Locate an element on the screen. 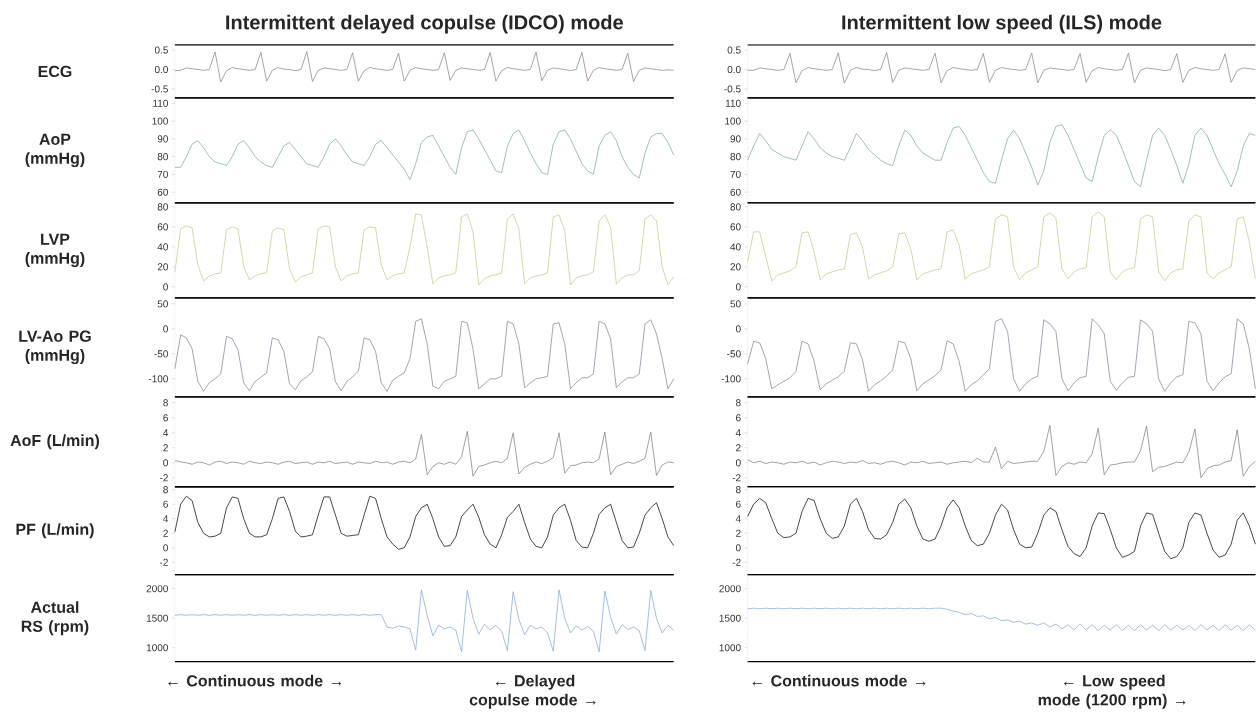  text: ← Delayed copulse mode → is located at coordinates (532, 691).